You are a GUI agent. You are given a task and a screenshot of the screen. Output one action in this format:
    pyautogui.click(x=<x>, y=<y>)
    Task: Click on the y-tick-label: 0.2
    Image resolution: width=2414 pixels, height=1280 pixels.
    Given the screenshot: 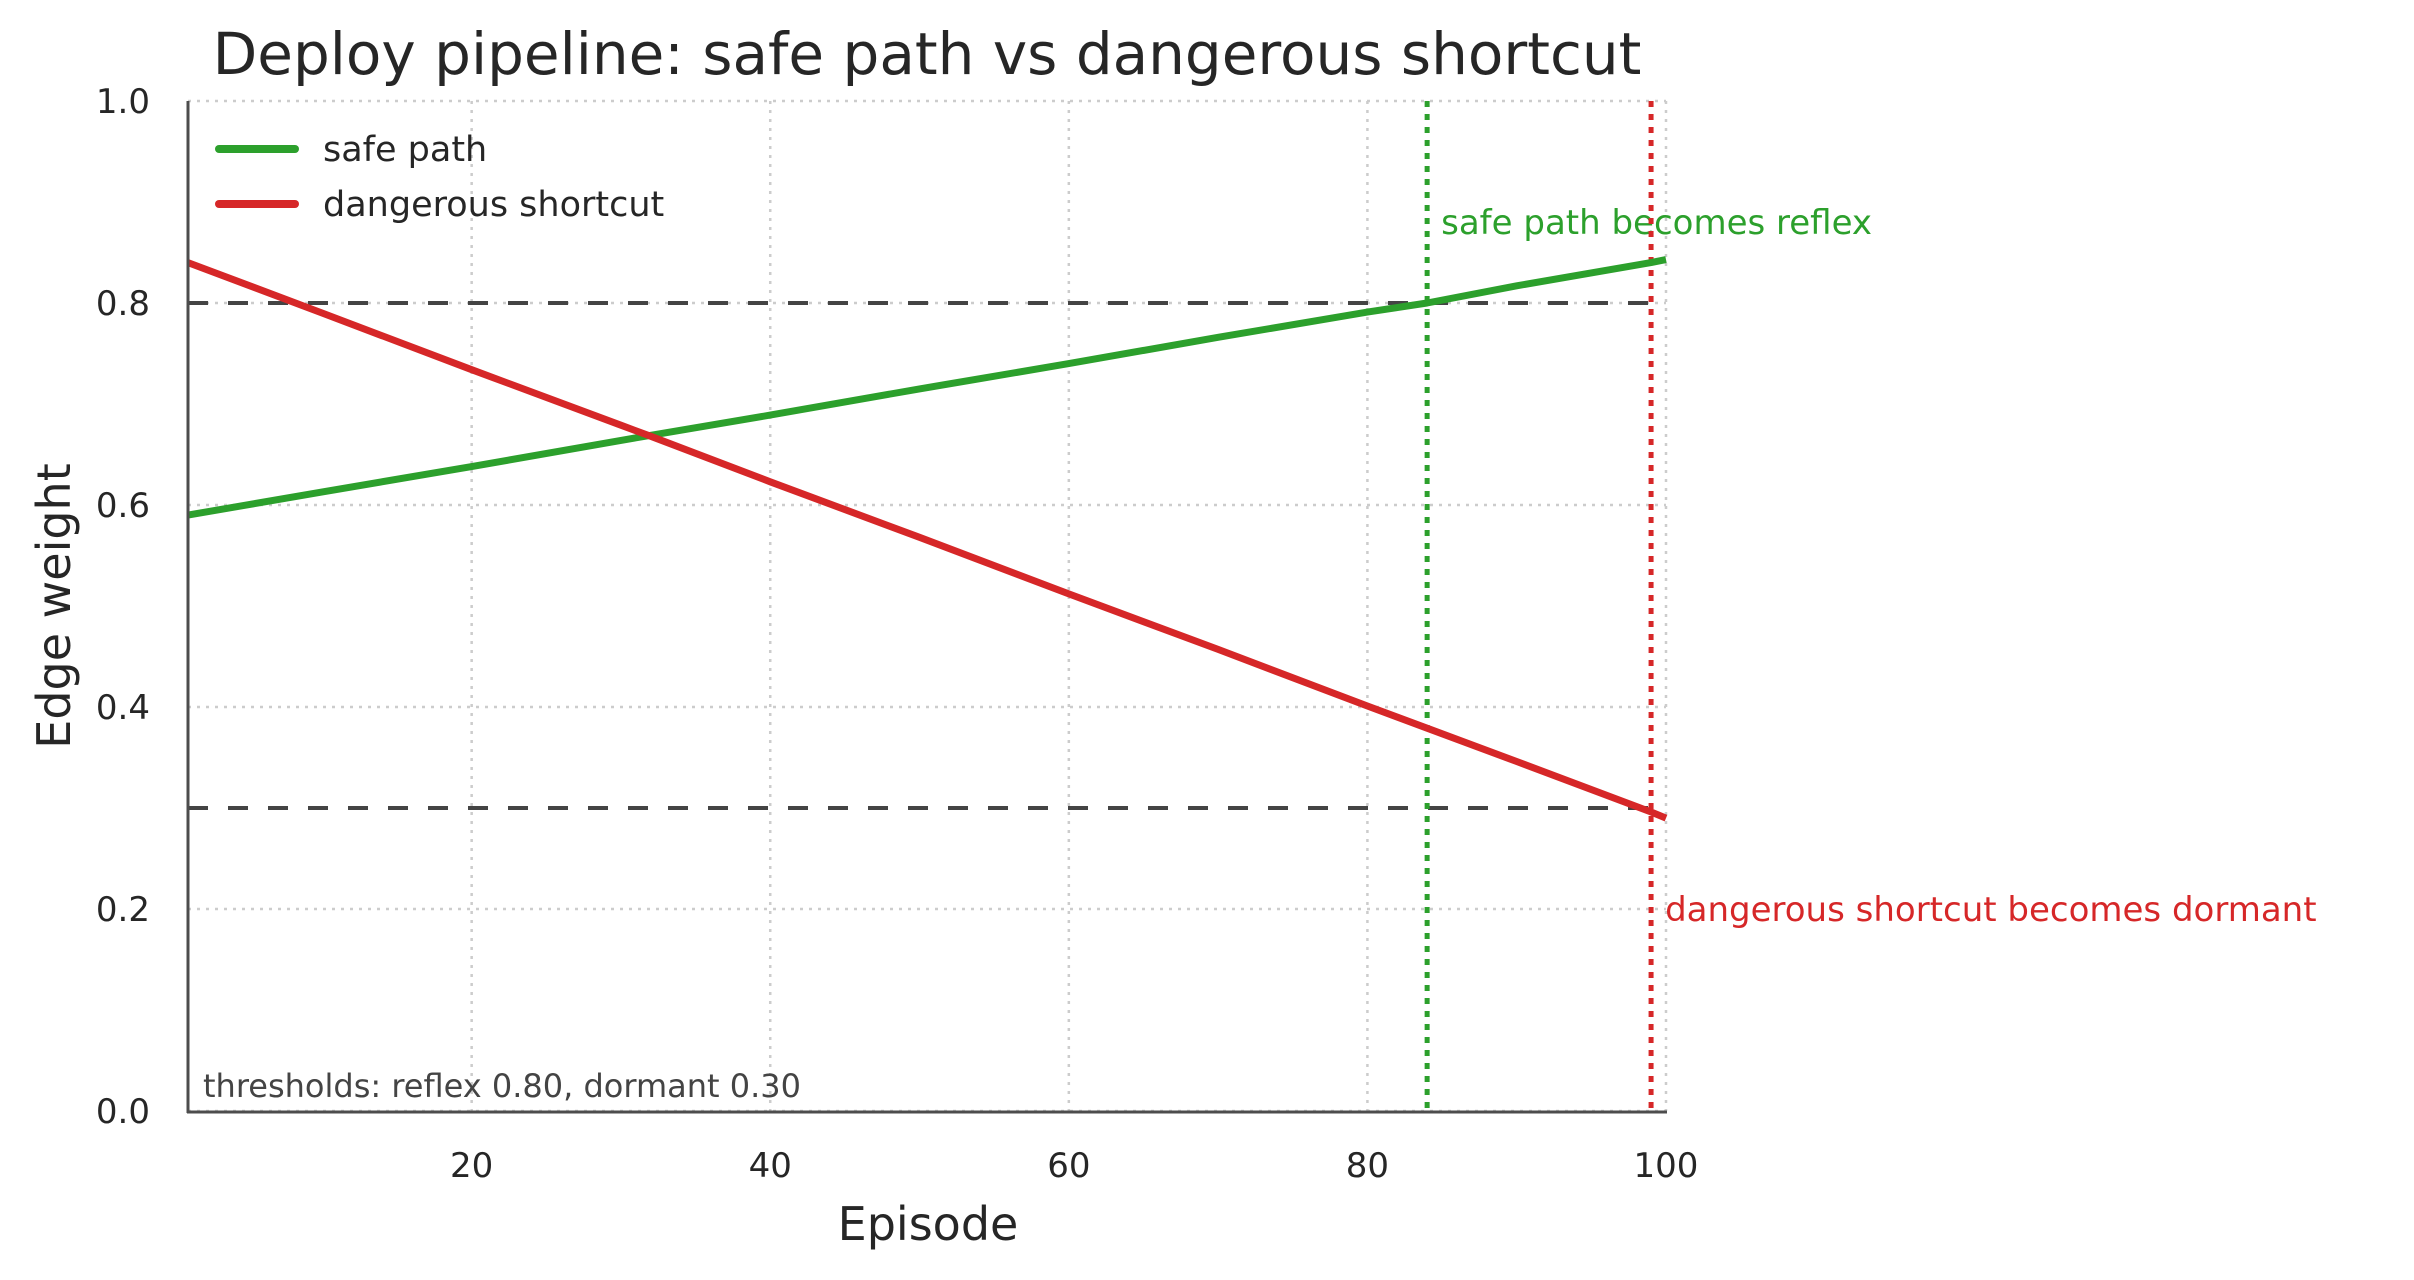 What is the action you would take?
    pyautogui.click(x=123, y=910)
    